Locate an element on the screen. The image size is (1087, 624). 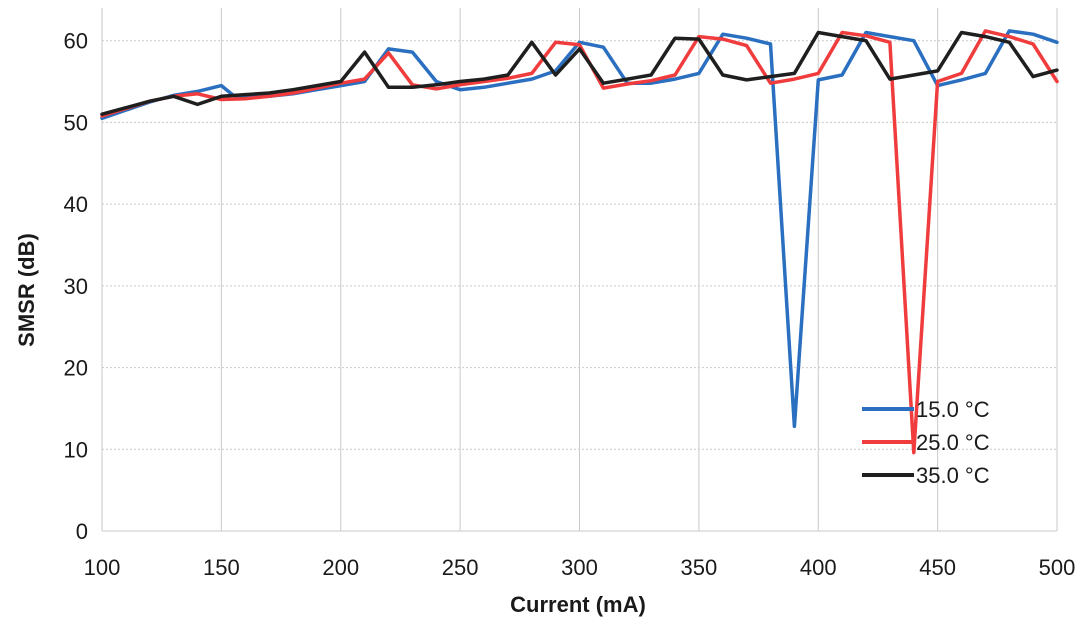
legend: 15.0 °C 25.0 °C 35.0 °C is located at coordinates (926, 442).